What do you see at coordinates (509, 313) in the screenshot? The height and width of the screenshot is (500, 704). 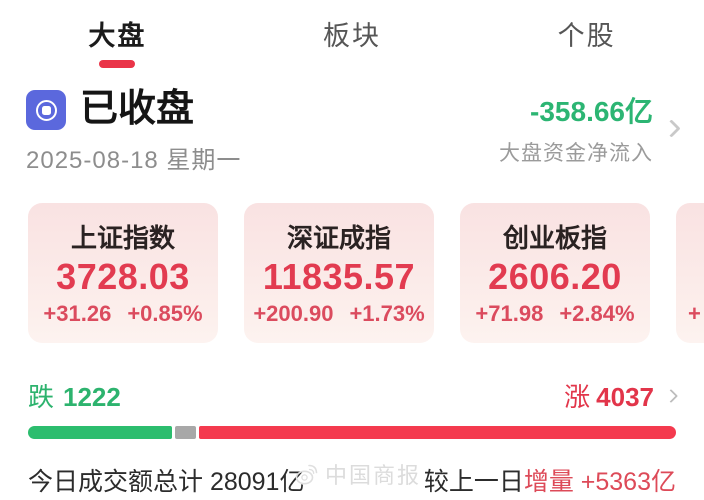 I see `index-change: +71.98` at bounding box center [509, 313].